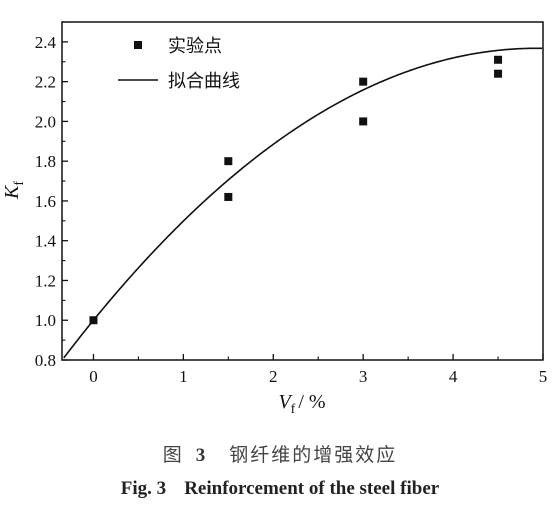 This screenshot has height=506, width=560. I want to click on y-axis-label: Kf, so click(14, 190).